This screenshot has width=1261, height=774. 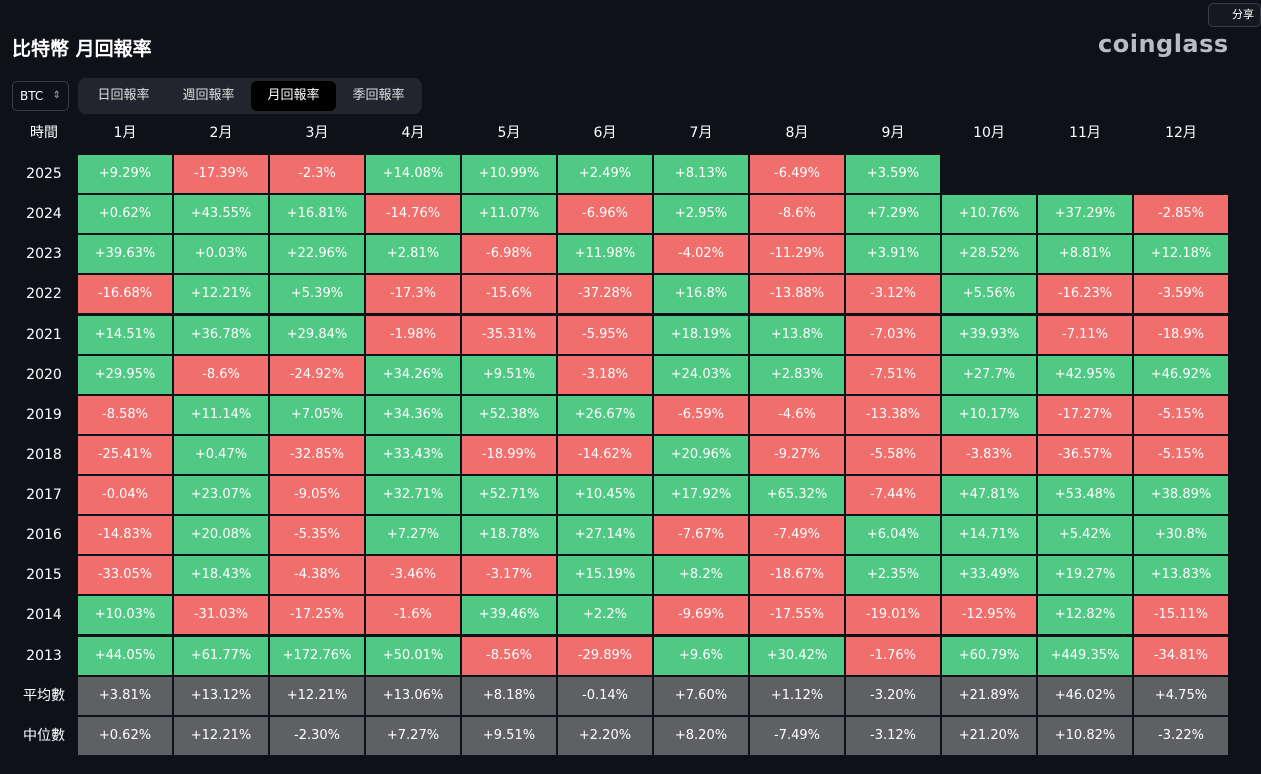 I want to click on return-cell: +29.84%, so click(x=317, y=334).